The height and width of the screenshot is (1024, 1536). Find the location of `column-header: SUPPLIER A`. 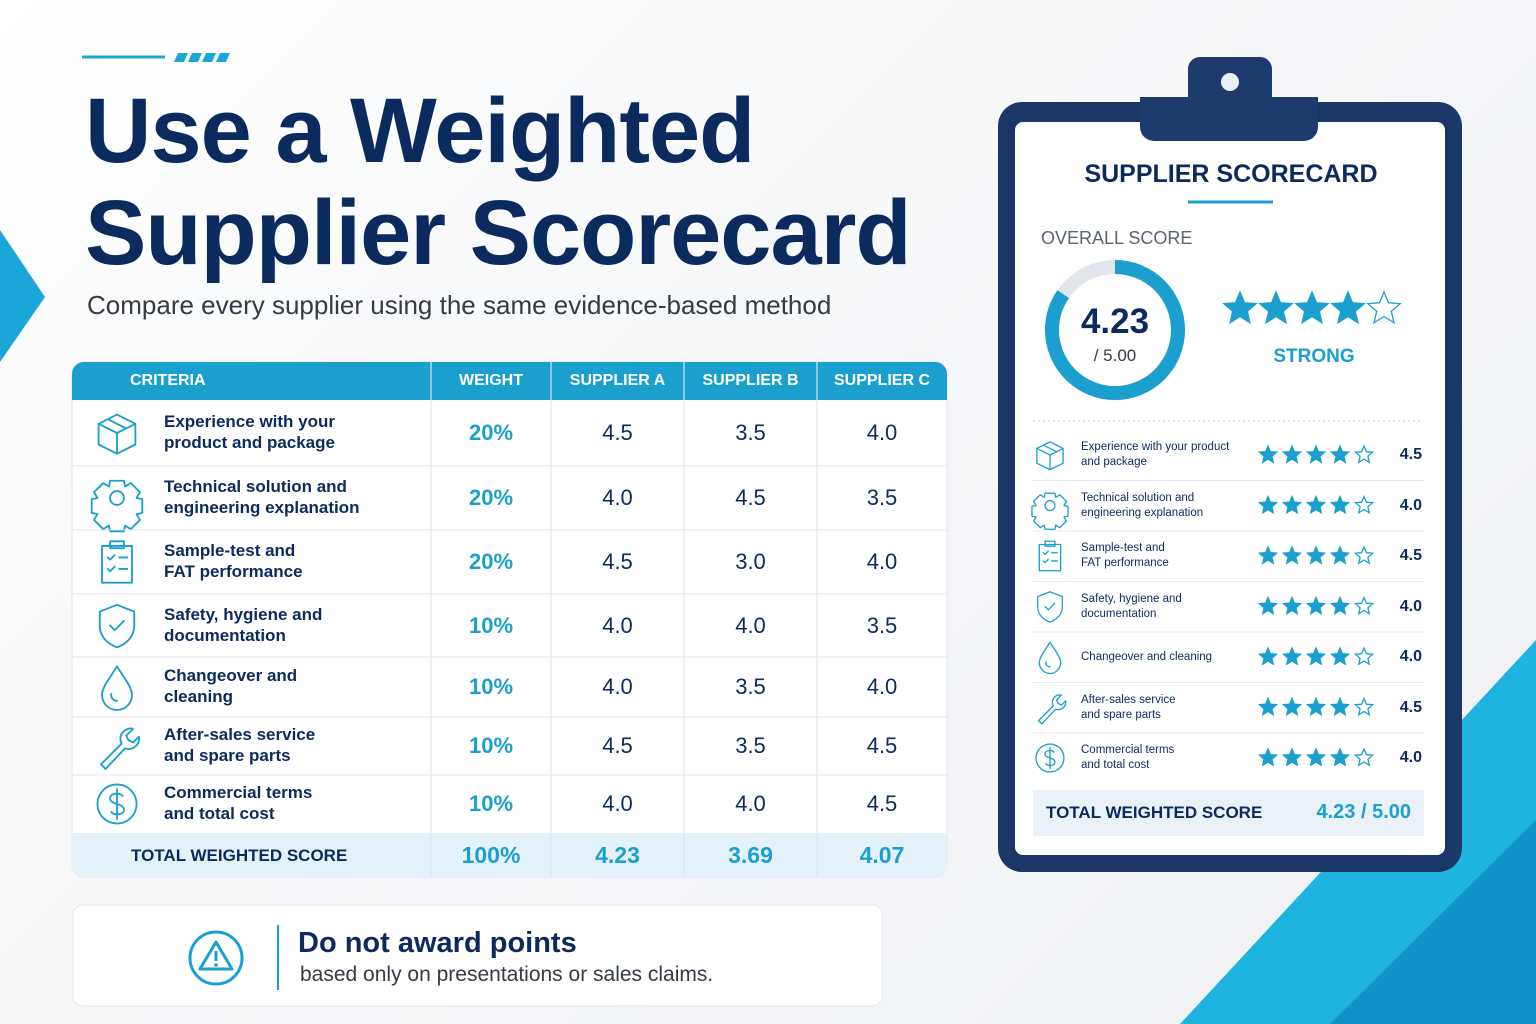

column-header: SUPPLIER A is located at coordinates (617, 380).